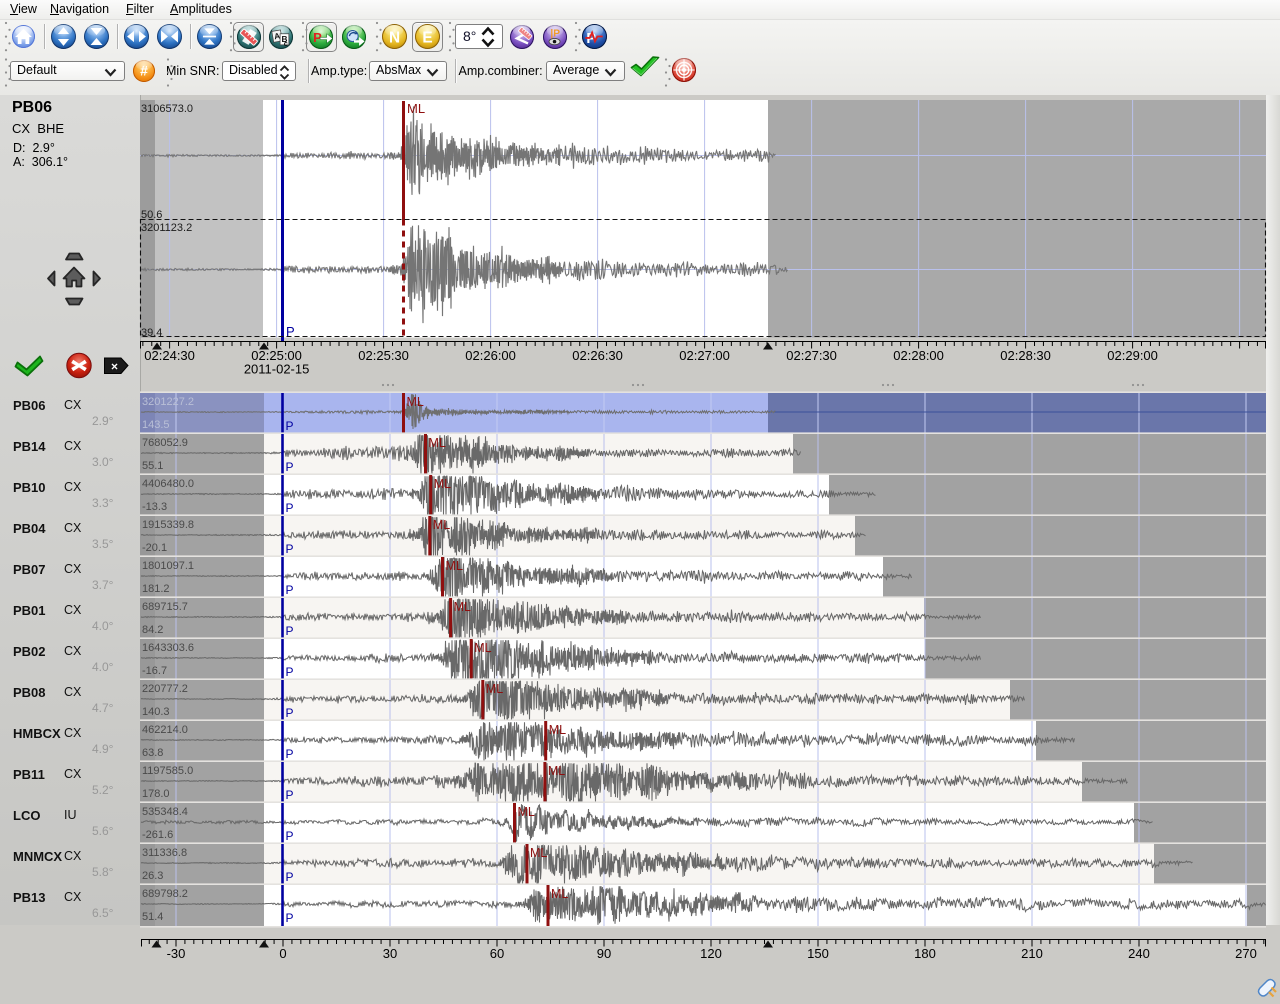 The height and width of the screenshot is (1004, 1280). I want to click on svg-text: 180, so click(925, 953).